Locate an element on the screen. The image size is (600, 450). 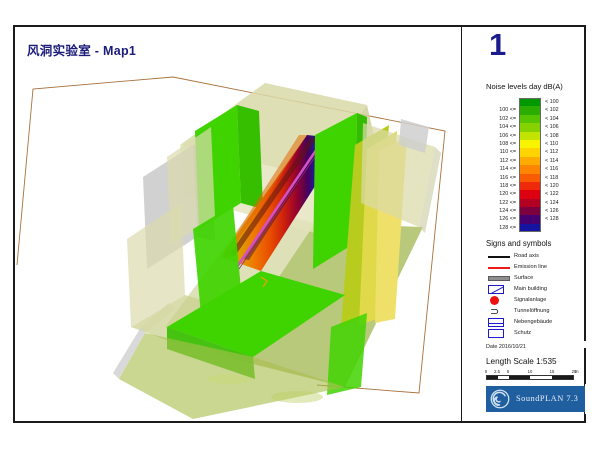
protection-icon is located at coordinates (499, 333).